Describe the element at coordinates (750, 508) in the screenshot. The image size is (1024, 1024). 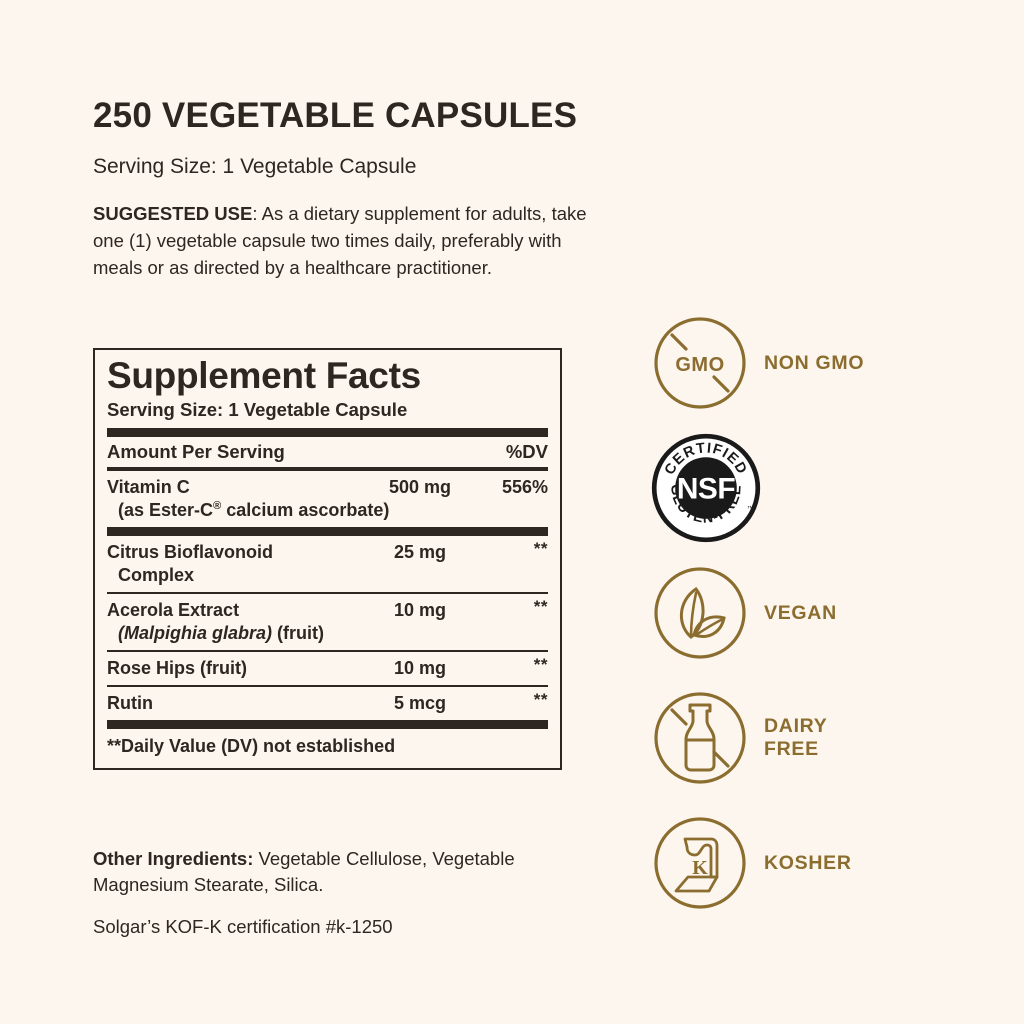
I see `svg-text: ™` at that location.